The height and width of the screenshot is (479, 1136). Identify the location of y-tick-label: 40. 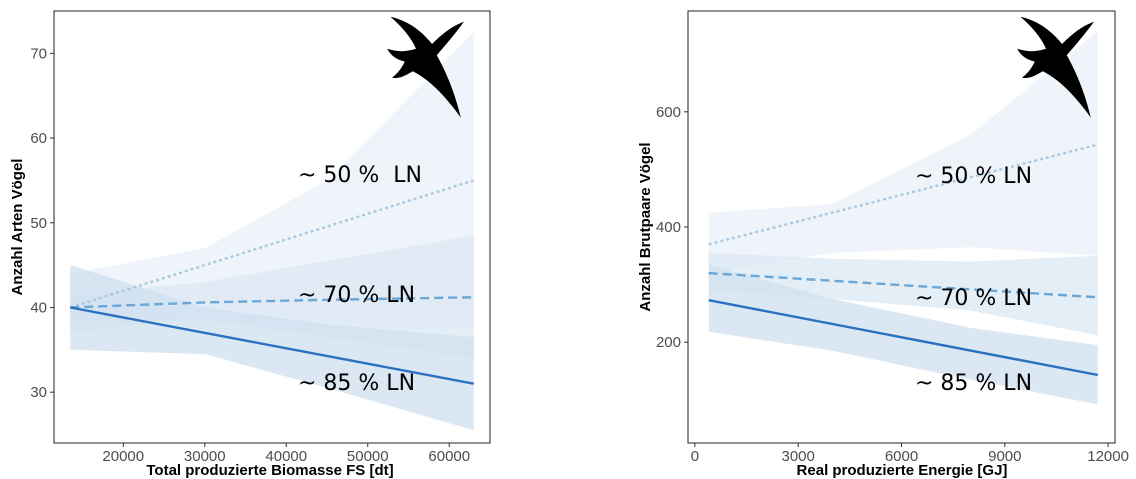
(38, 307).